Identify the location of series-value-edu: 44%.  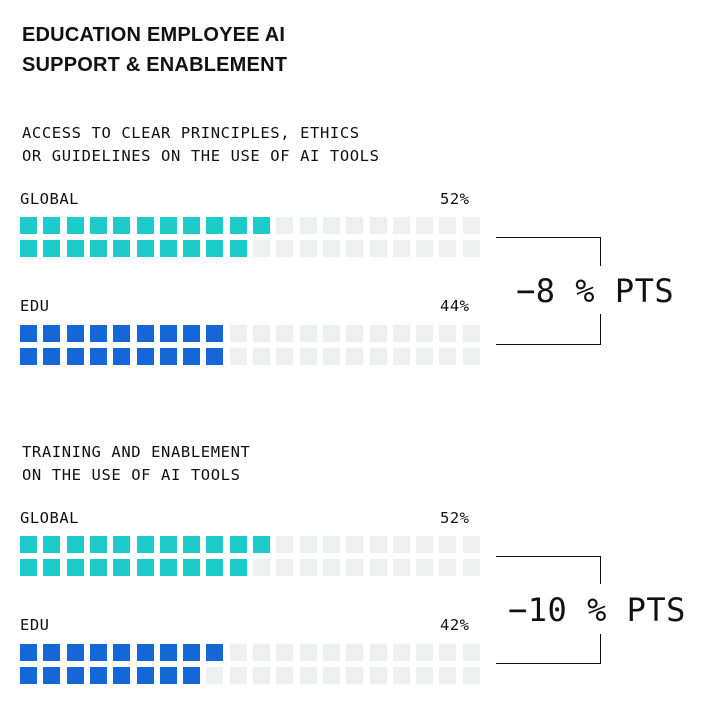
(455, 306).